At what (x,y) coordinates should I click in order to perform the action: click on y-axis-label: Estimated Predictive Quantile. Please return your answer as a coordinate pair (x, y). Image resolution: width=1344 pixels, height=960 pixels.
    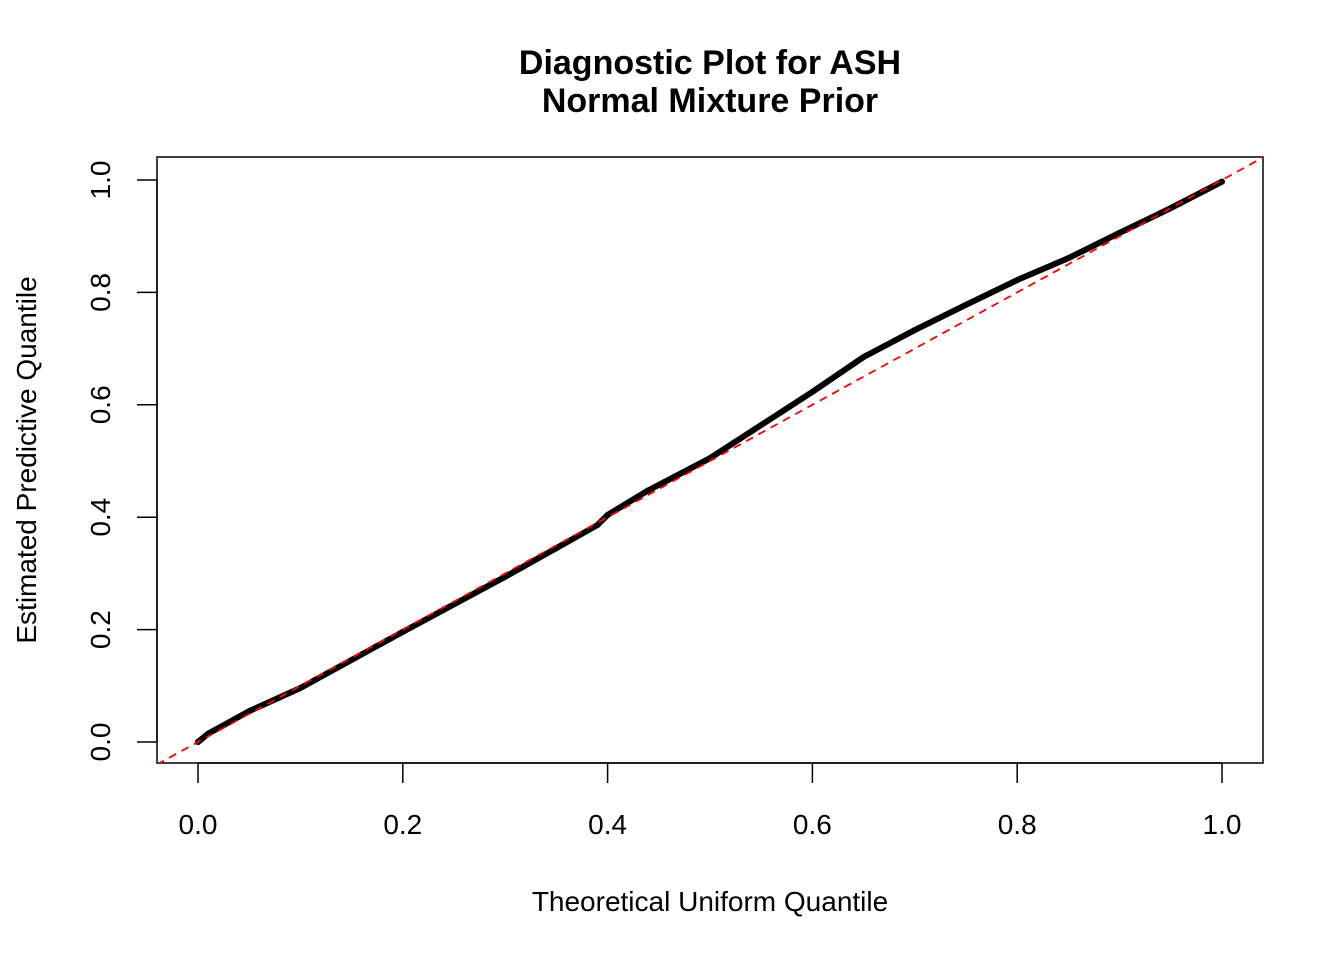
    Looking at the image, I should click on (26, 459).